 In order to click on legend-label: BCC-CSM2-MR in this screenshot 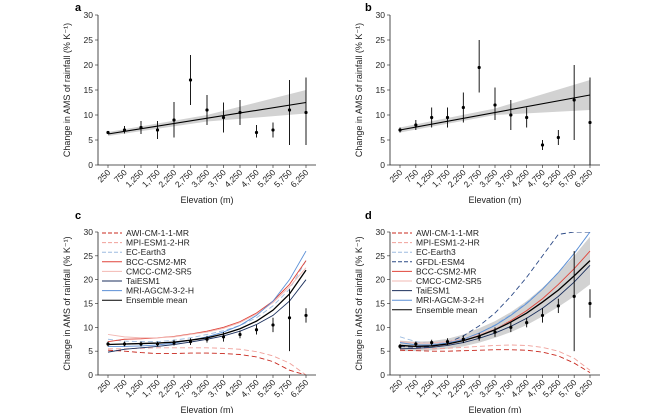, I will do `click(446, 271)`.